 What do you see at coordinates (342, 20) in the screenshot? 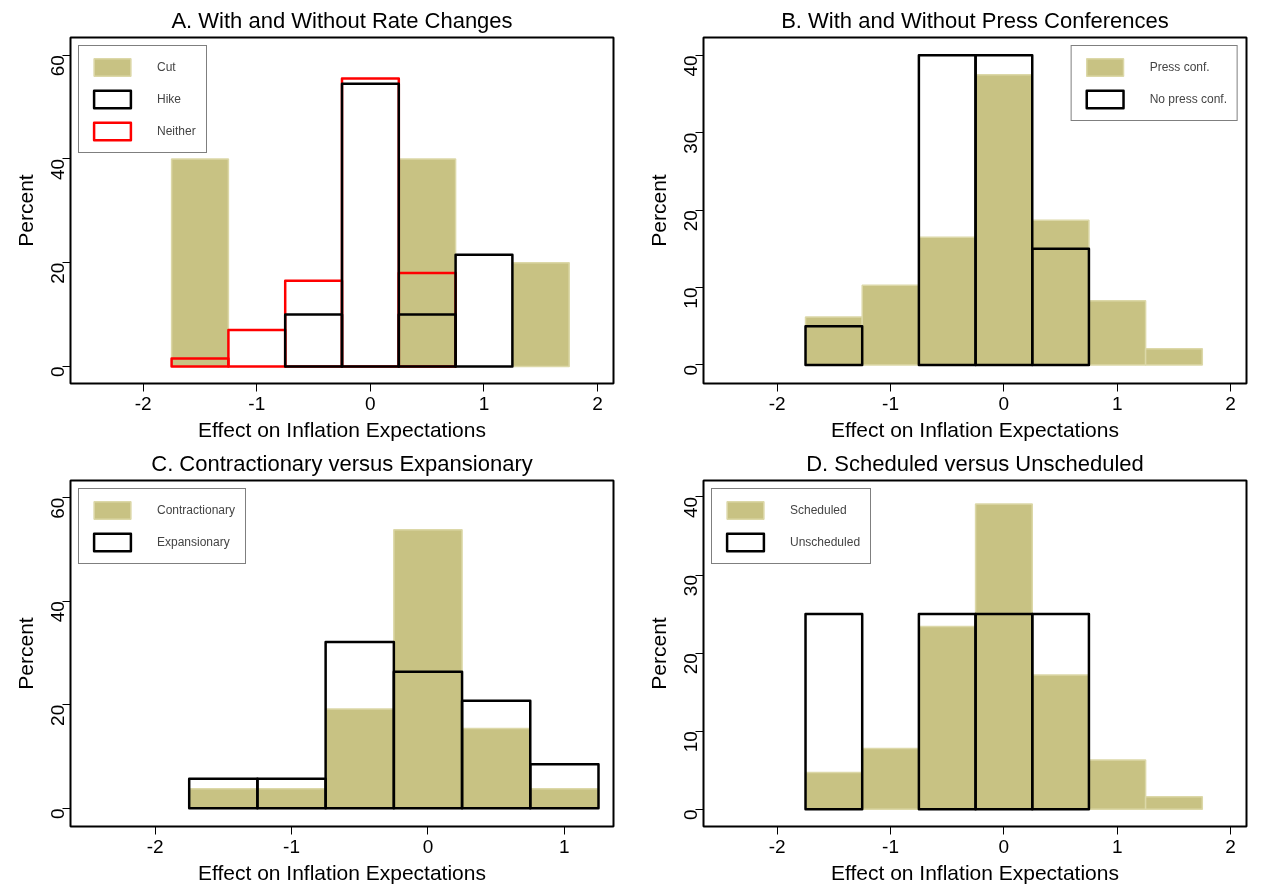
I see `chart-title: A. With and Without Rate Changes` at bounding box center [342, 20].